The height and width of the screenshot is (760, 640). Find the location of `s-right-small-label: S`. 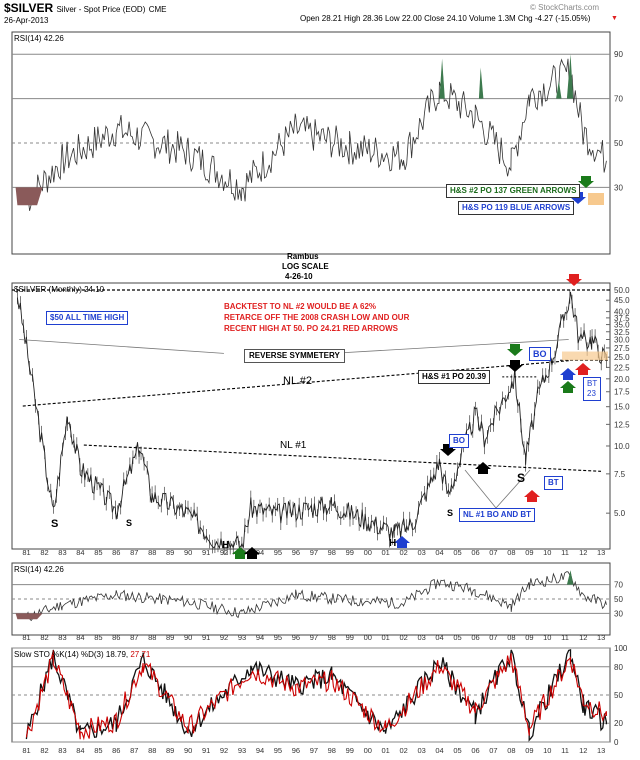

s-right-small-label: S is located at coordinates (450, 513).